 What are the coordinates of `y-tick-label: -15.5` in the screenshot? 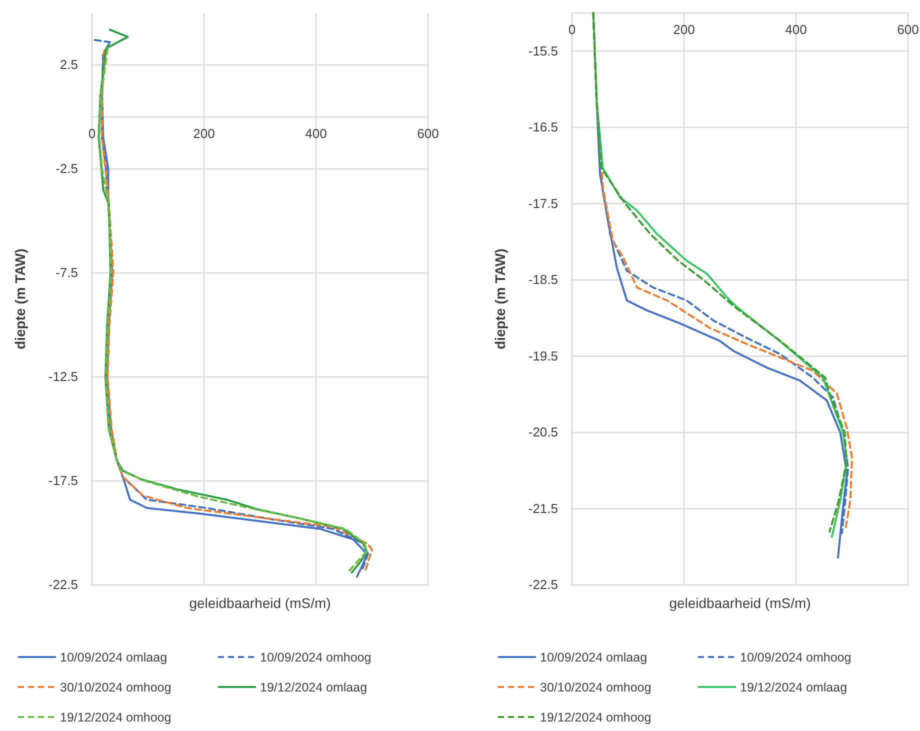 It's located at (543, 50).